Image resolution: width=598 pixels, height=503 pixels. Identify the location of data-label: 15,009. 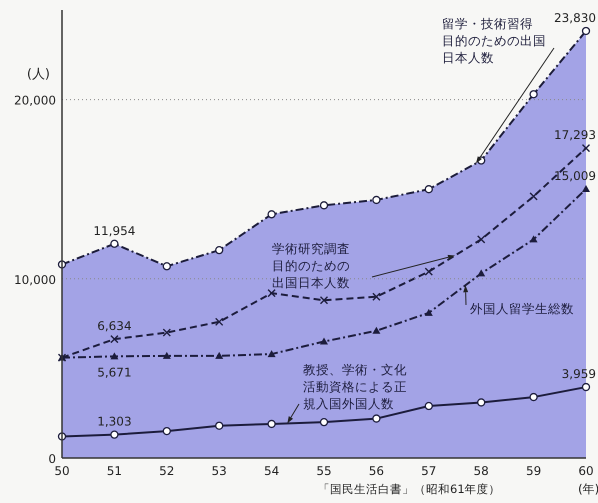
(575, 176).